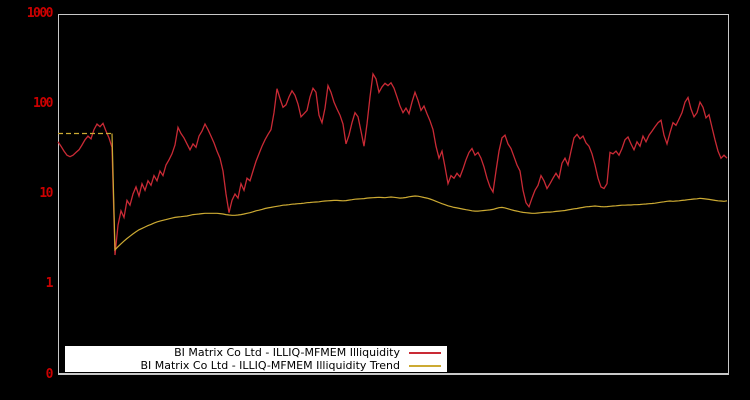 The height and width of the screenshot is (400, 750). Describe the element at coordinates (40, 13) in the screenshot. I see `y-tick-label-1000: 1000` at that location.